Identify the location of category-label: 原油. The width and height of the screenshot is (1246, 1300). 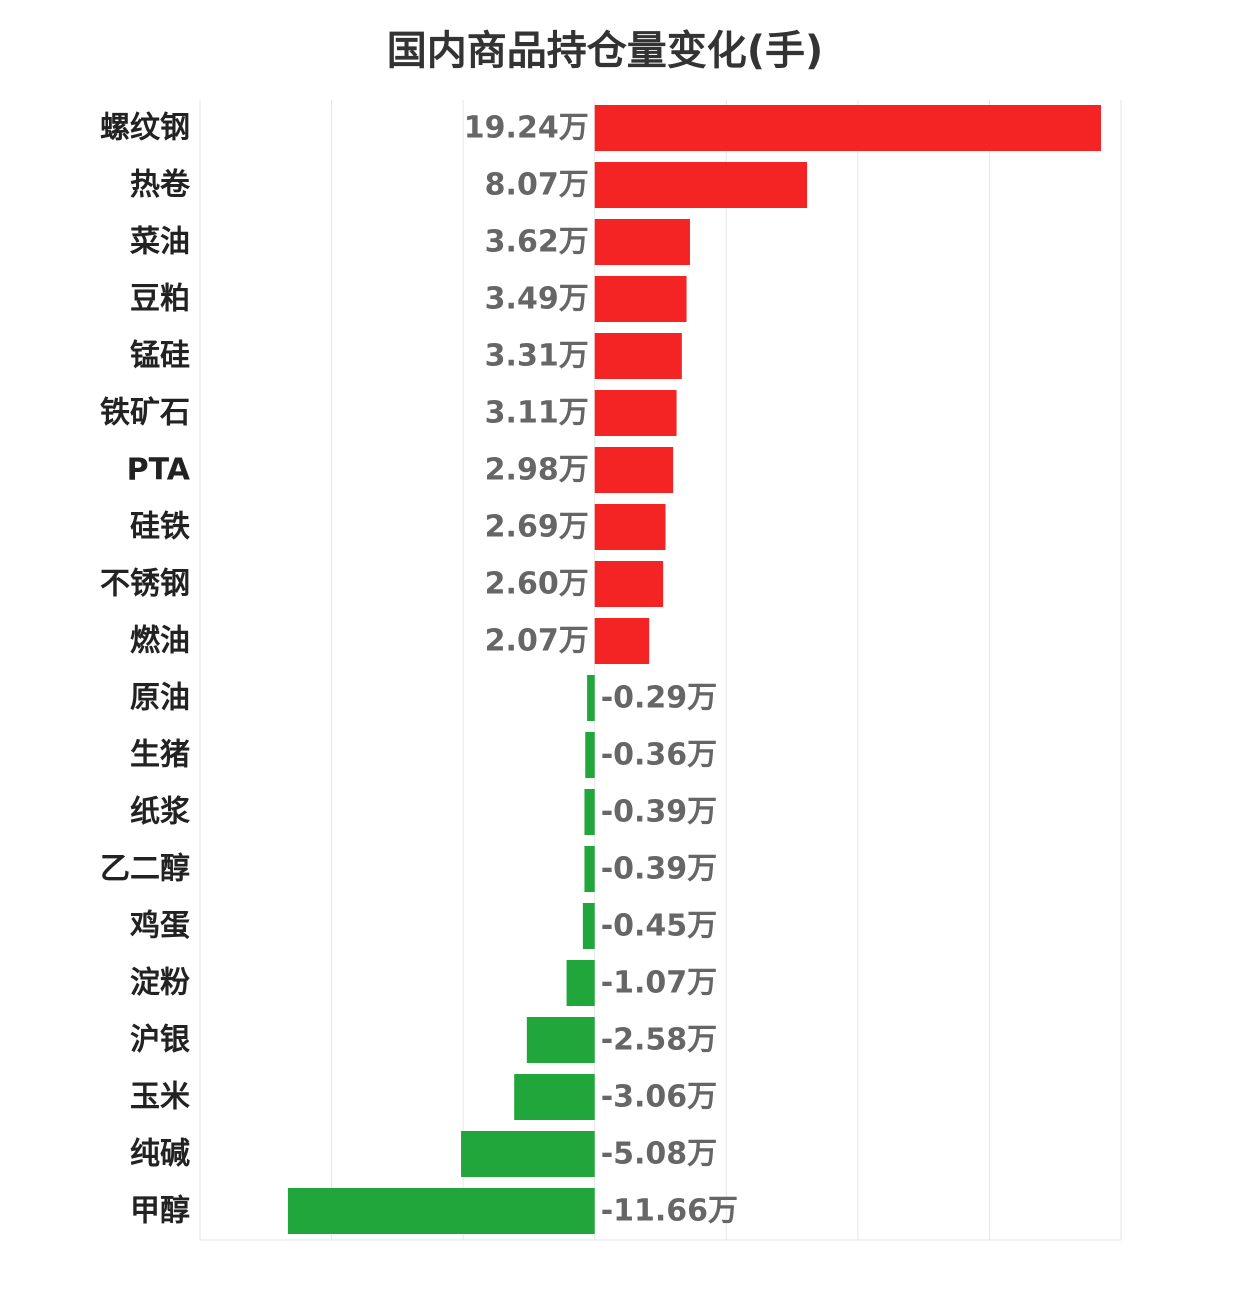
(160, 698).